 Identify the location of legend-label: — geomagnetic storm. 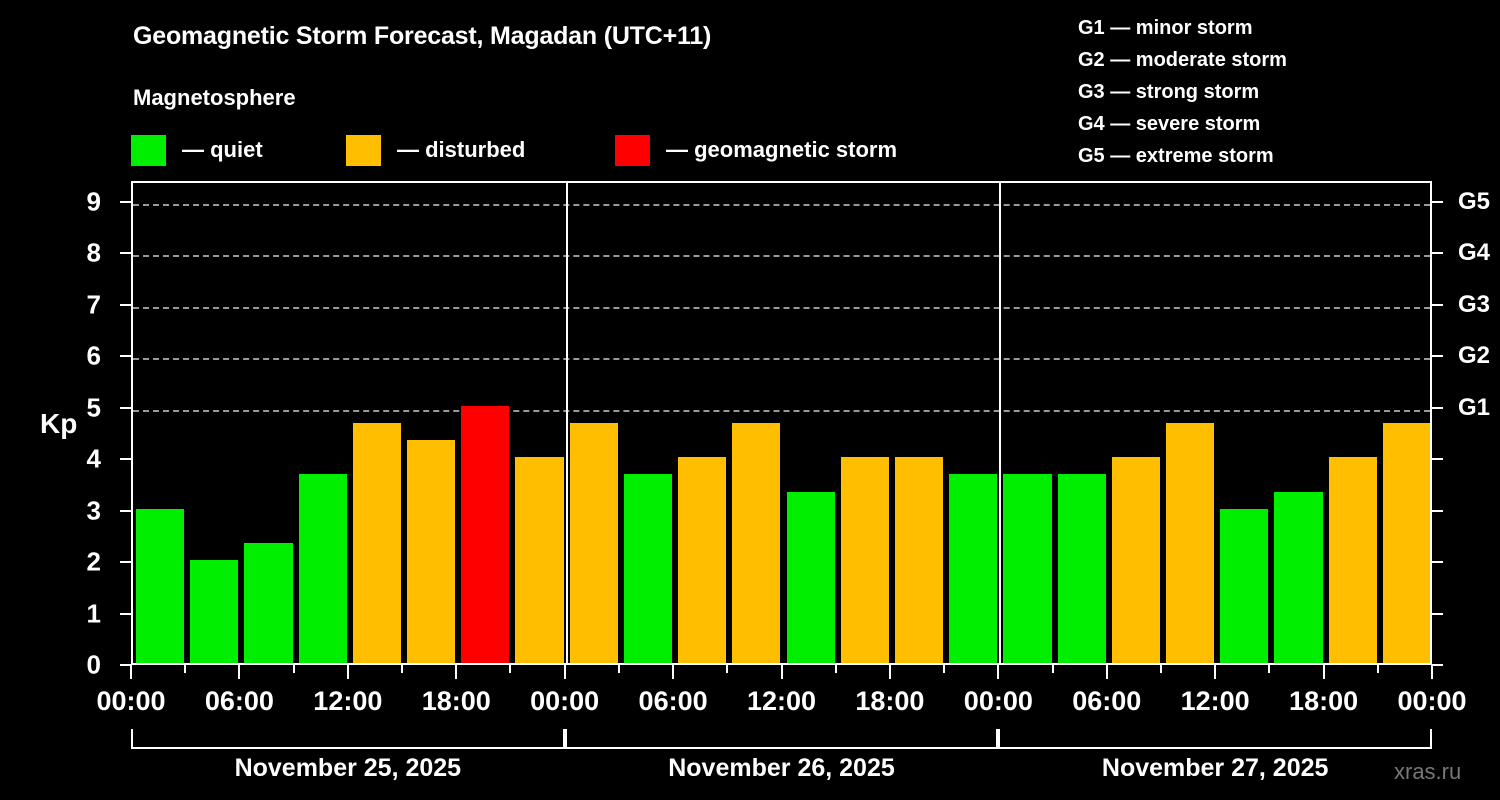
(782, 149).